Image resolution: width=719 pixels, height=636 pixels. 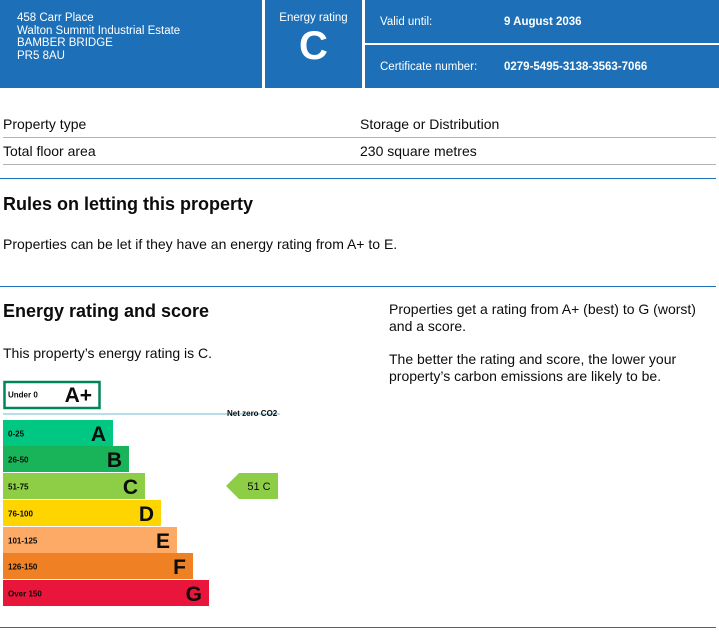 I want to click on band-e-bar, so click(x=90, y=540).